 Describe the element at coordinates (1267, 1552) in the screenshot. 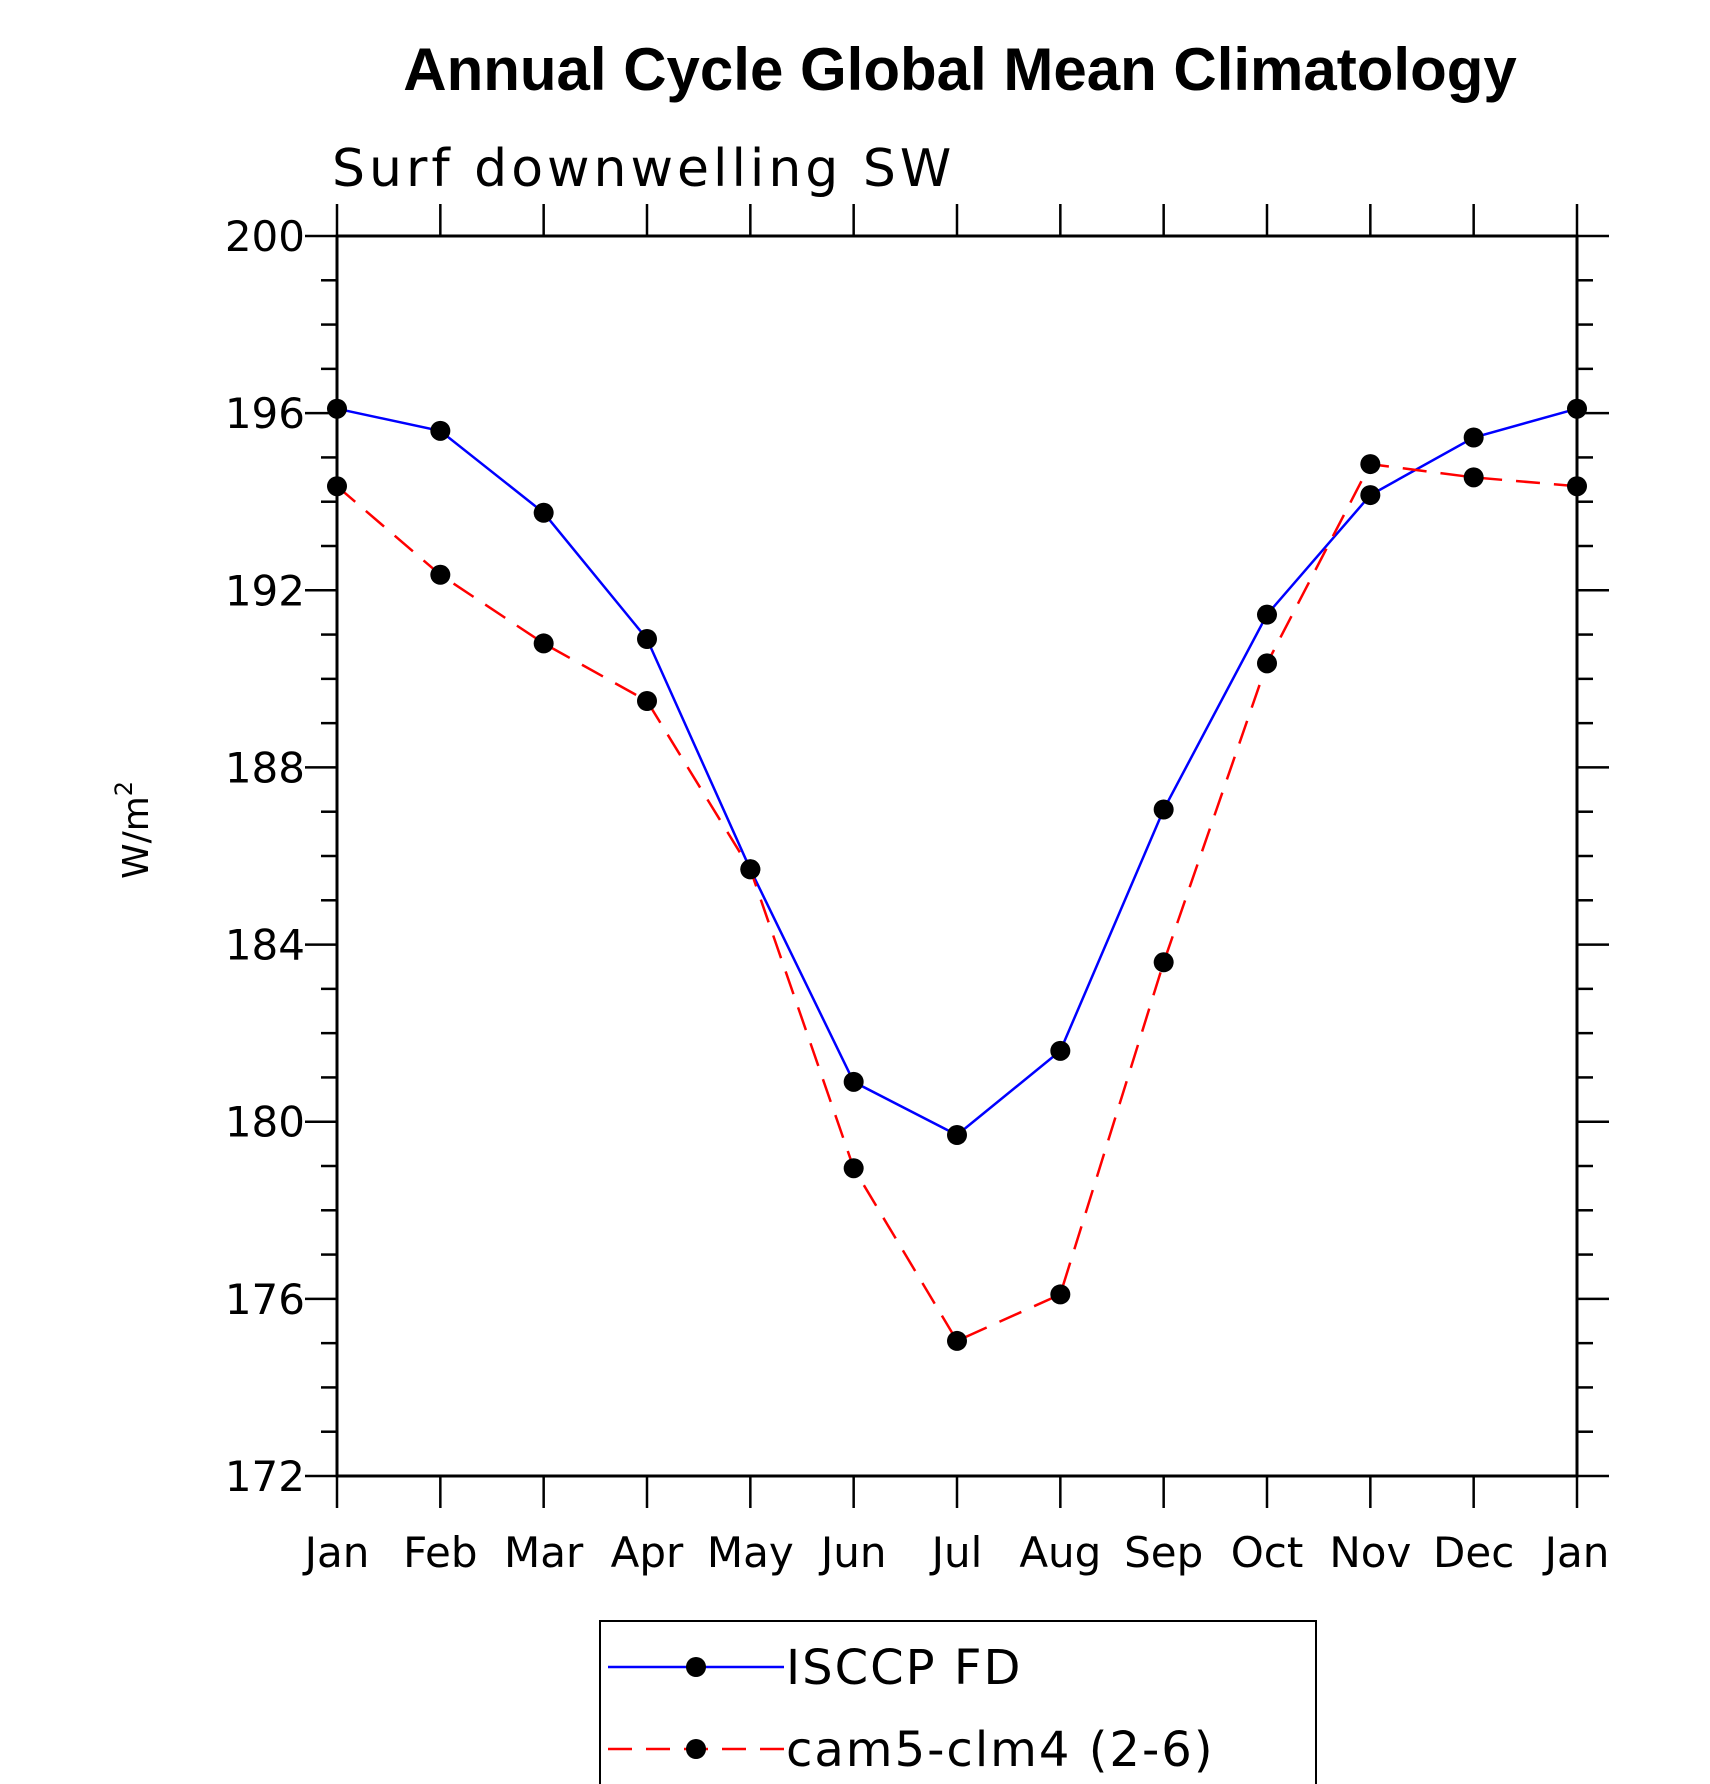

I see `x-tick-label: Oct` at that location.